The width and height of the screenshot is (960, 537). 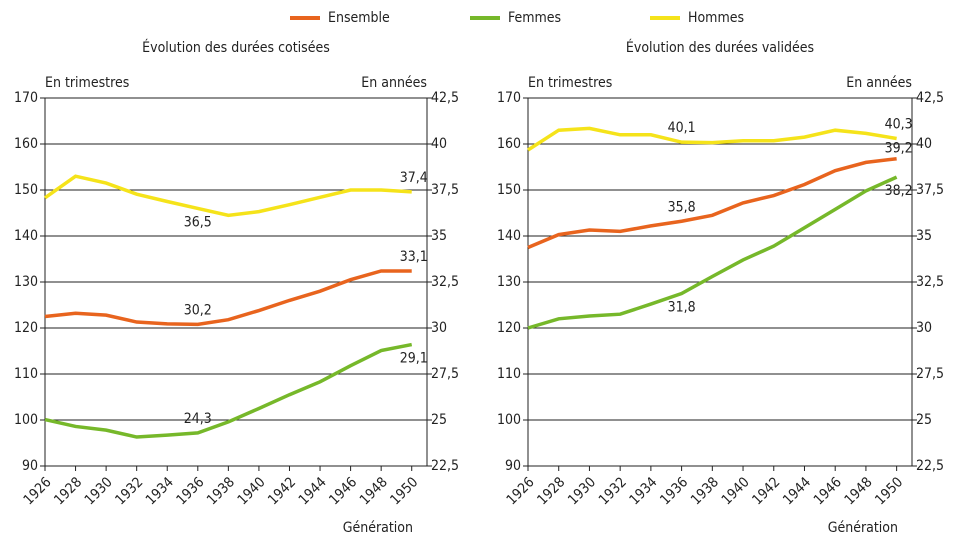 I want to click on data-label: 37,4, so click(x=414, y=178).